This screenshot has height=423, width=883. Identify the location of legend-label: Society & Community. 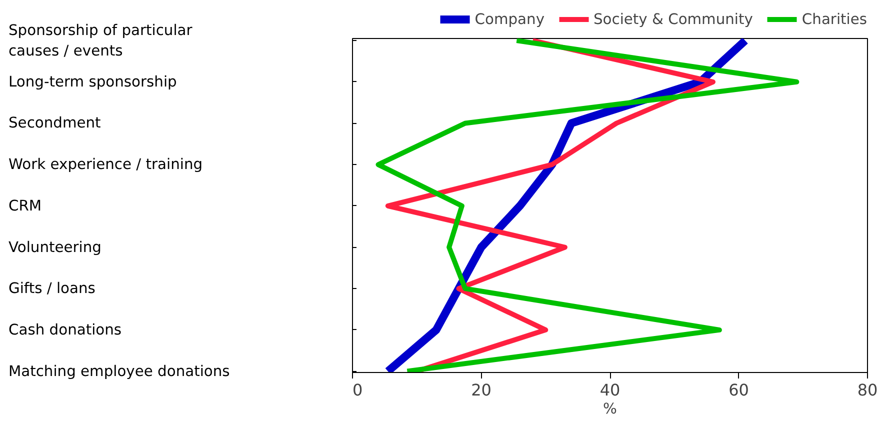
(673, 19).